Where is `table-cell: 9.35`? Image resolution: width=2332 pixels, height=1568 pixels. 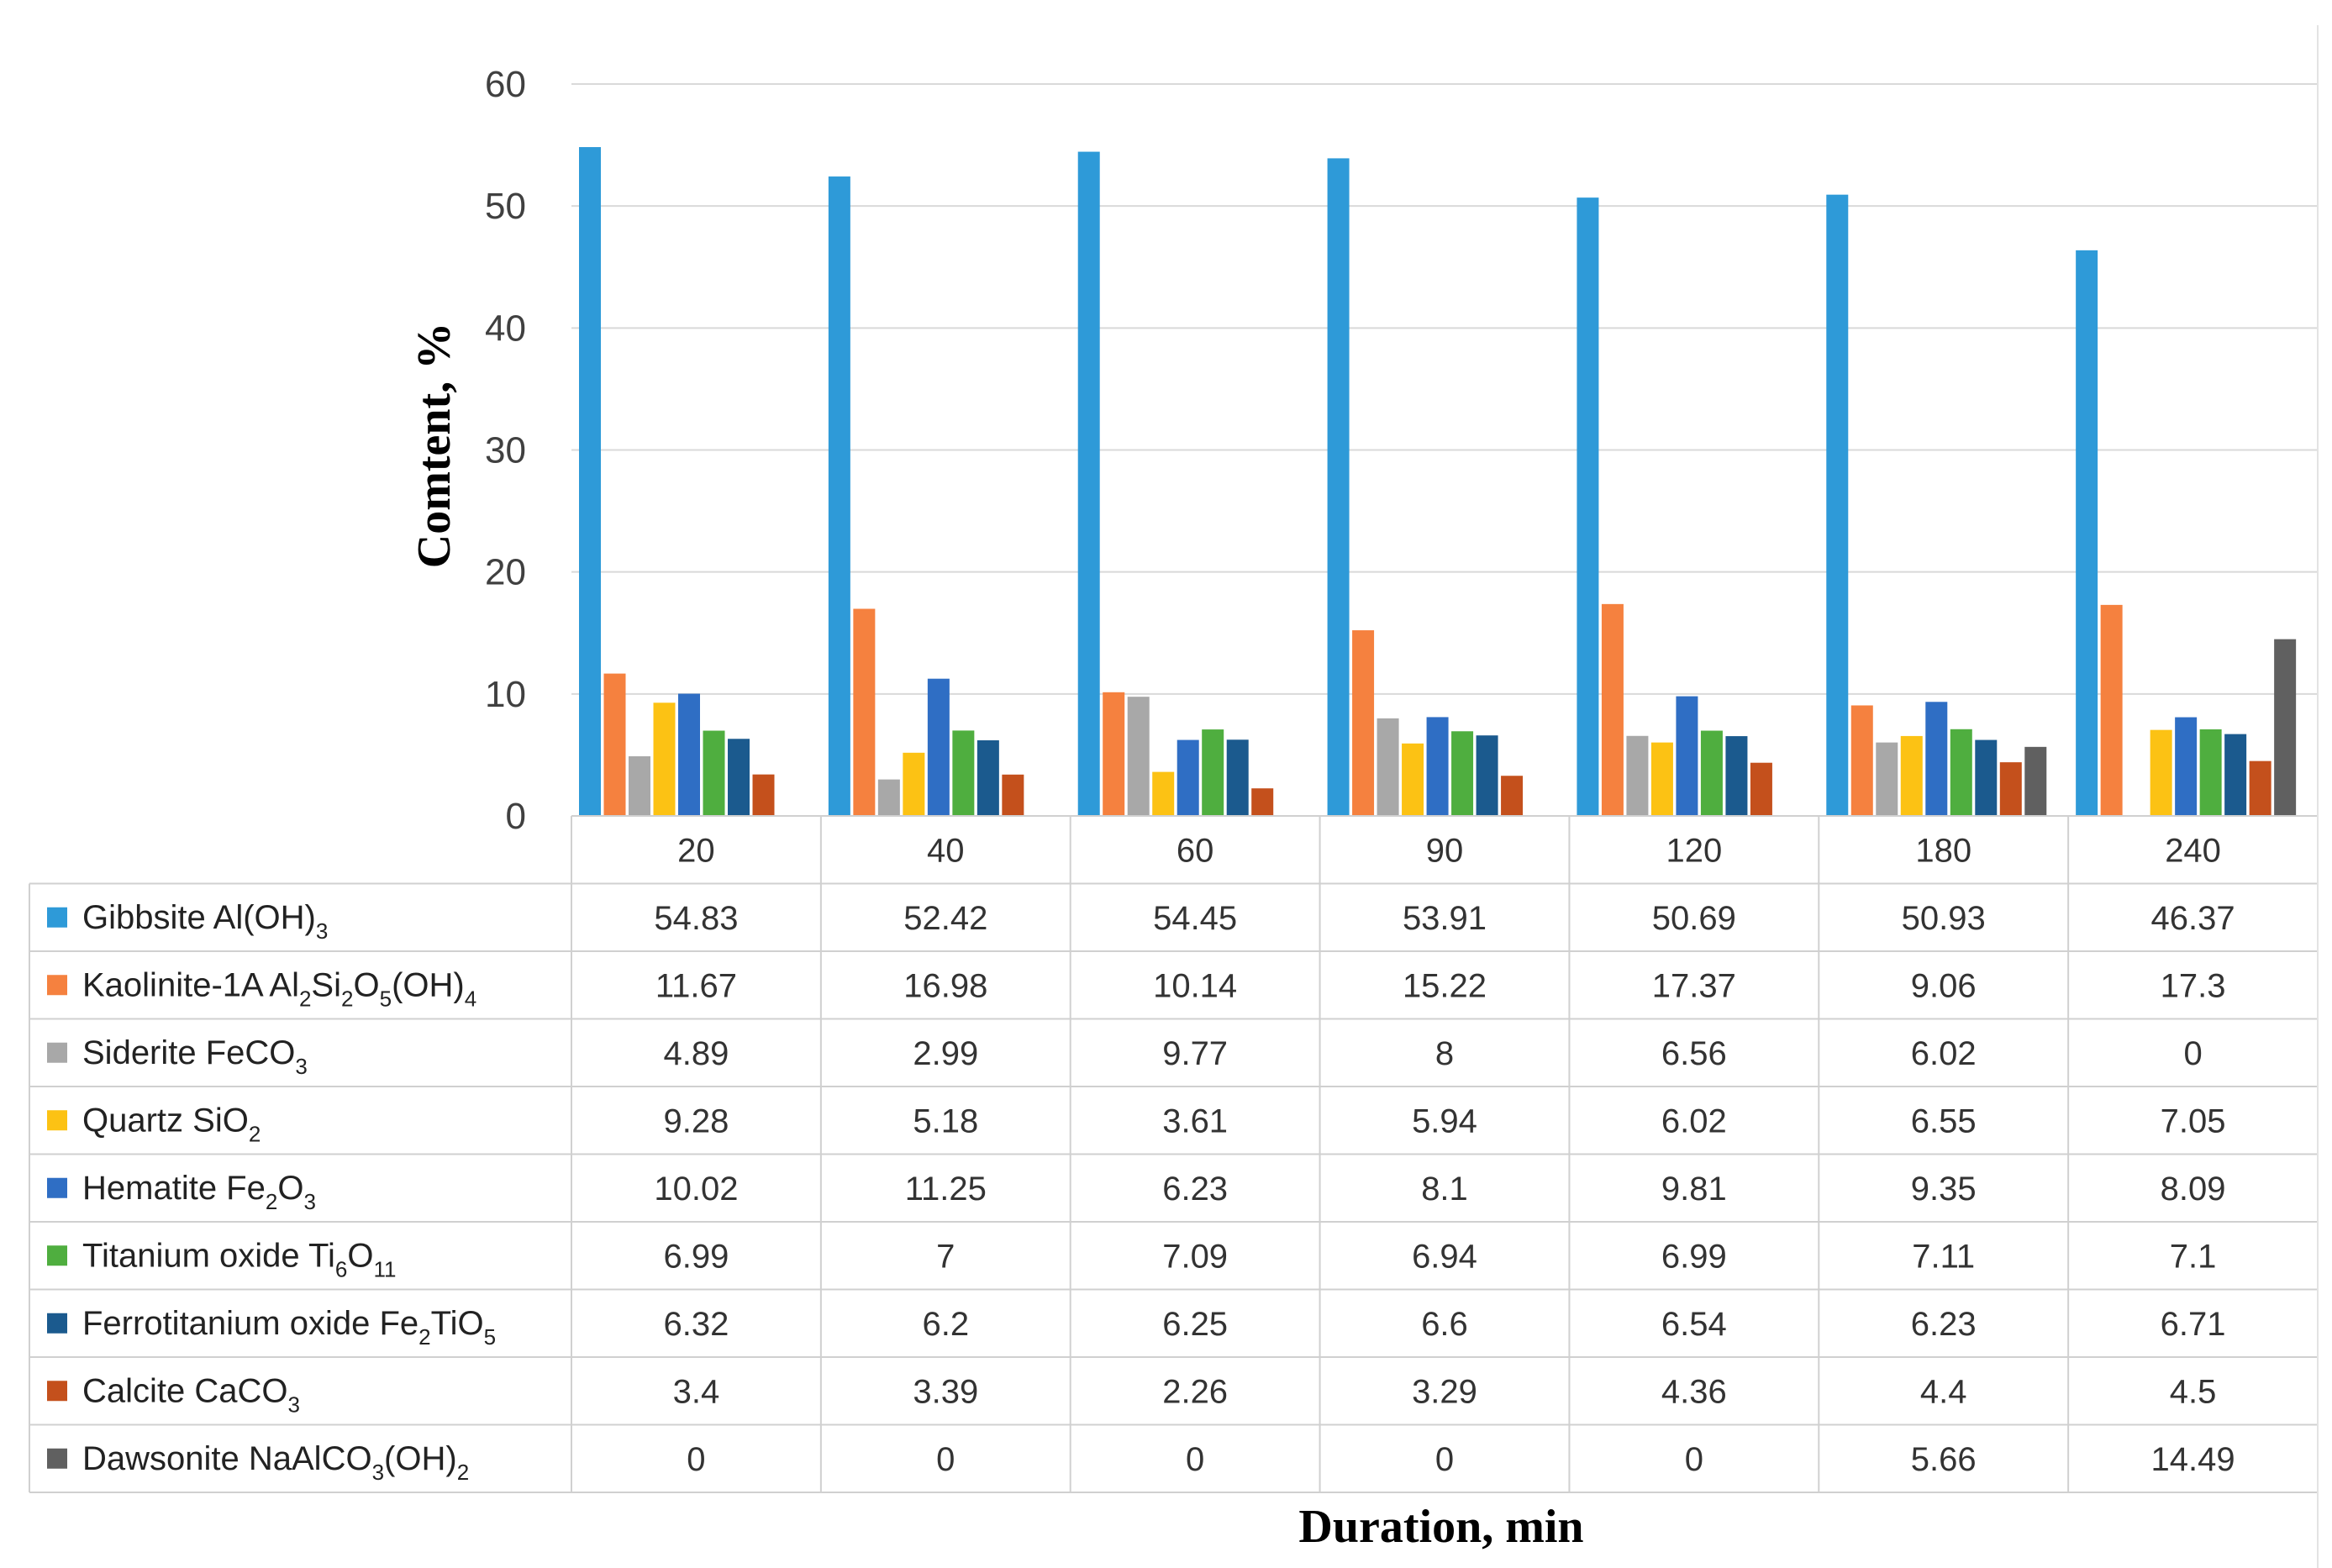
table-cell: 9.35 is located at coordinates (1944, 1190).